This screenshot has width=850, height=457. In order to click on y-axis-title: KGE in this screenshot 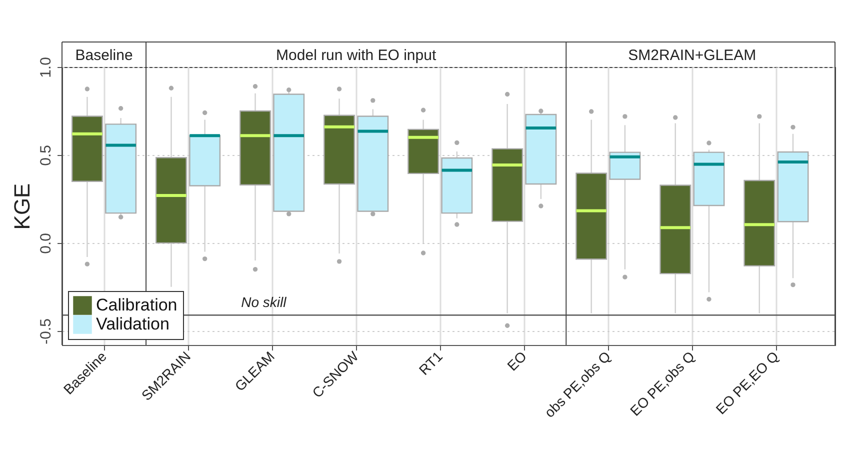, I will do `click(22, 206)`.